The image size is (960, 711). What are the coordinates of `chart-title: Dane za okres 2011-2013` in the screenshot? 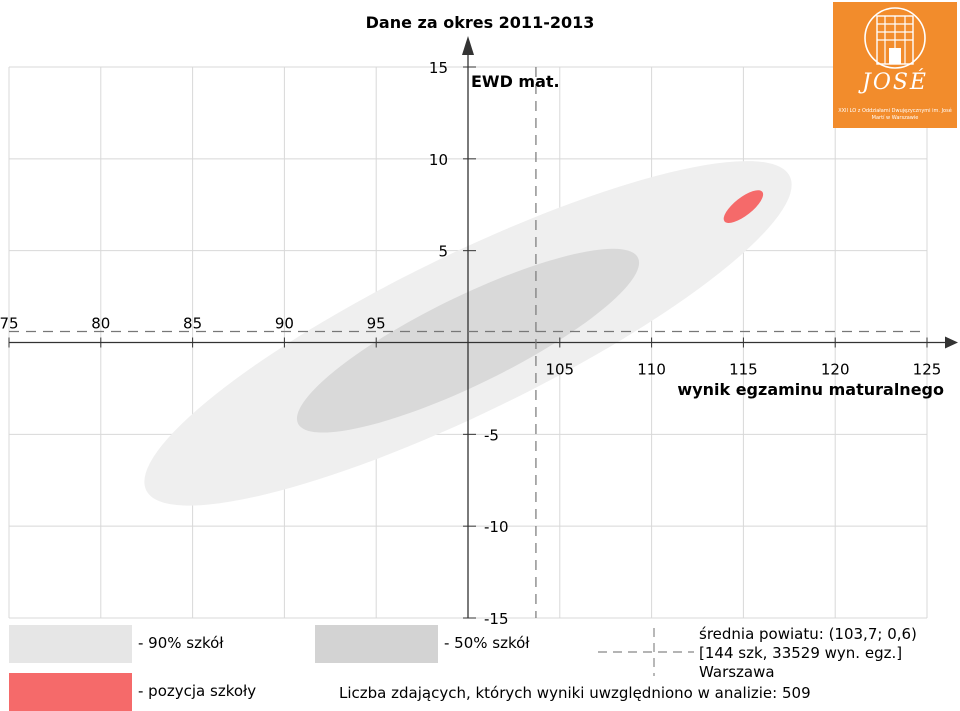 It's located at (480, 22).